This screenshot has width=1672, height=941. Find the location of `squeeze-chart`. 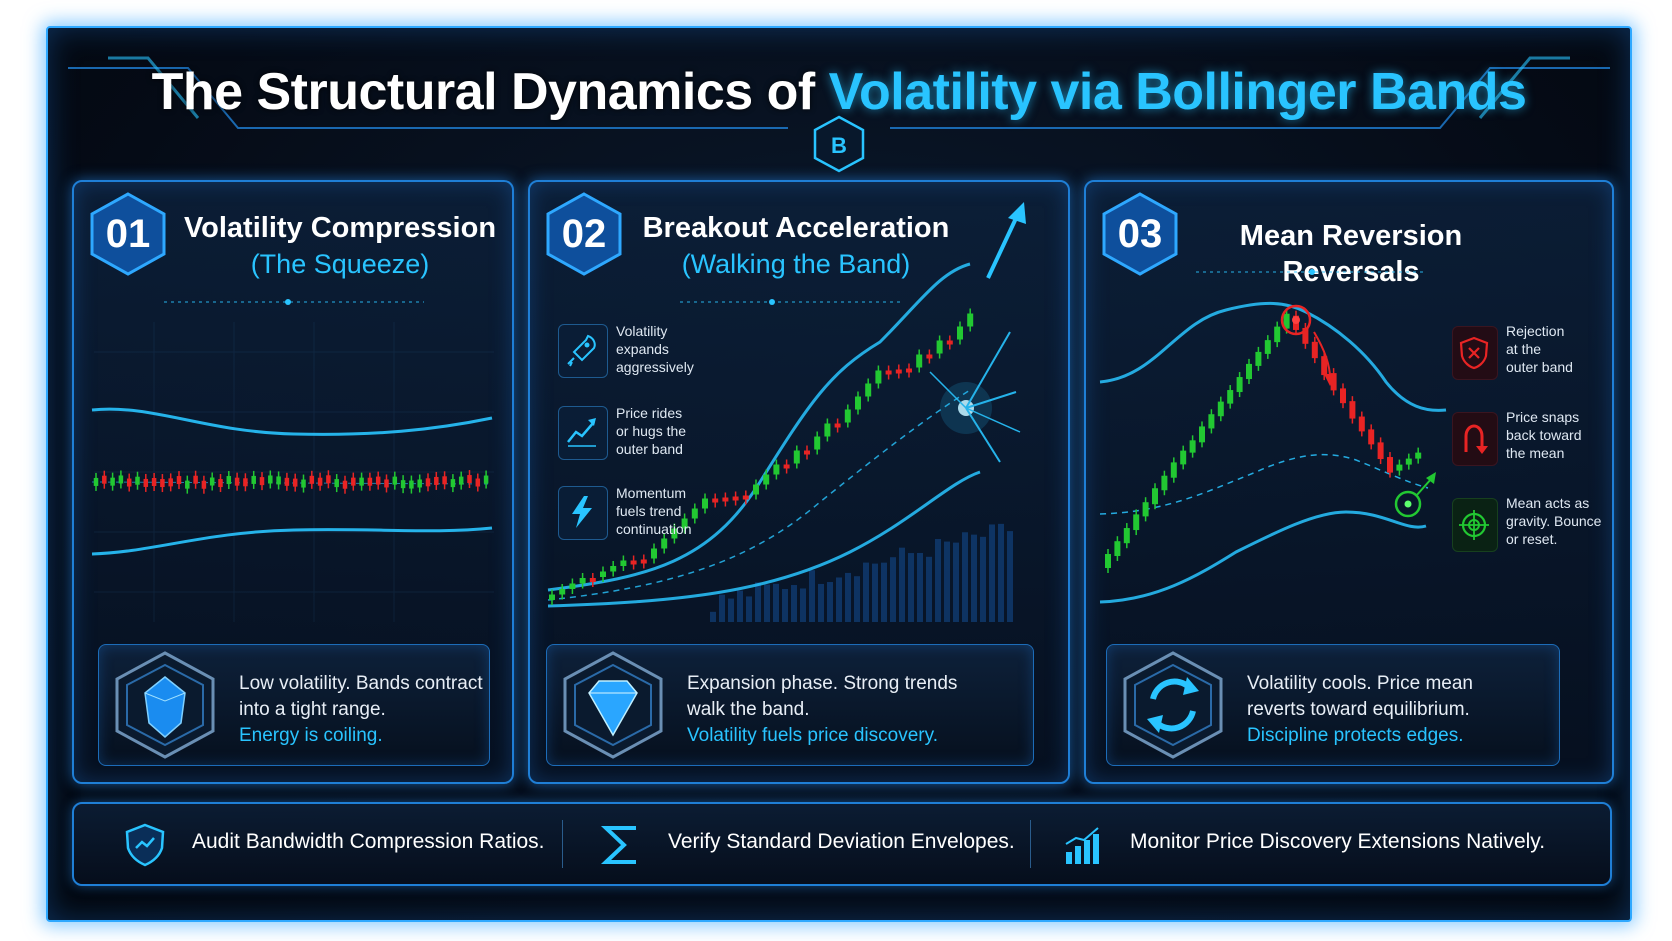

squeeze-chart is located at coordinates (292, 460).